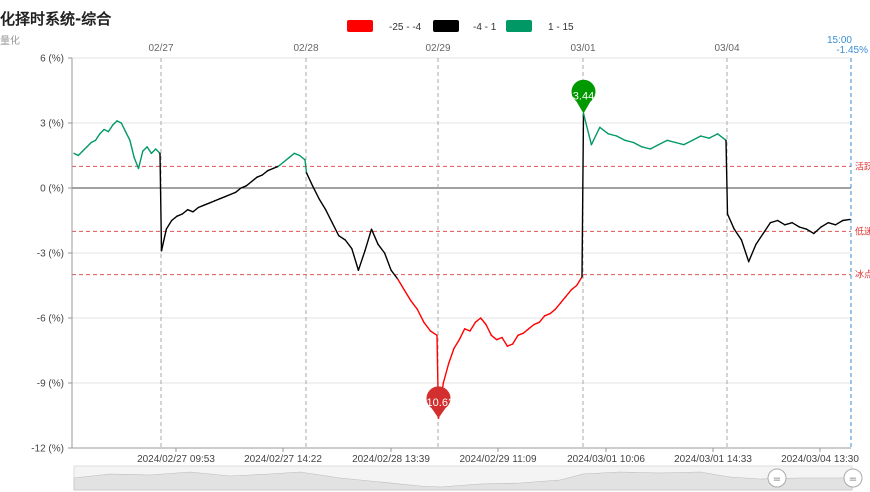 Image resolution: width=870 pixels, height=492 pixels. I want to click on legend: -25 - -4 -4 - 1 1 - 15, so click(460, 26).